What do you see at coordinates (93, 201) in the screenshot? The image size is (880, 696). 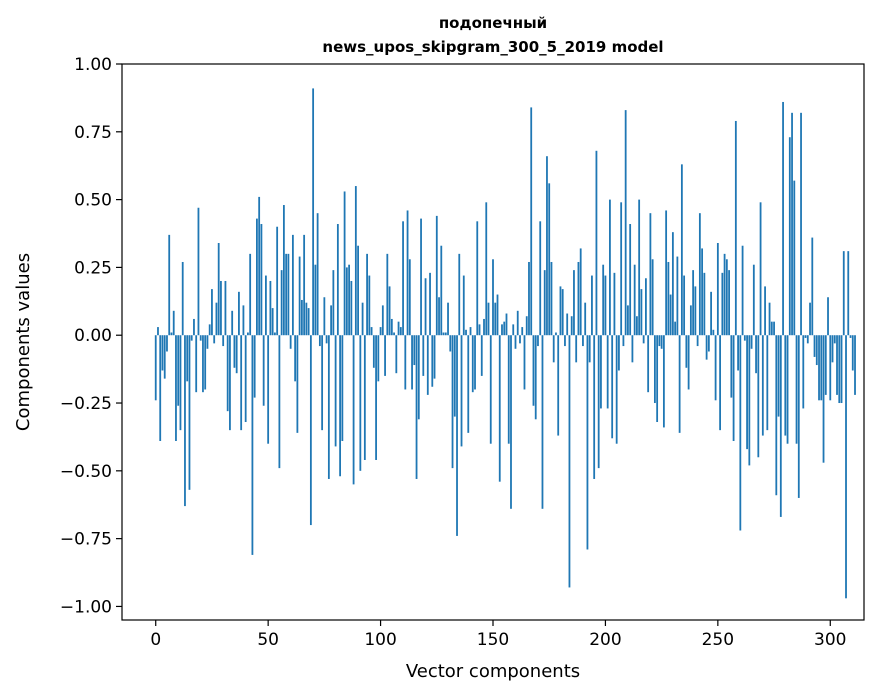 I see `y-tick-label: 0.50` at bounding box center [93, 201].